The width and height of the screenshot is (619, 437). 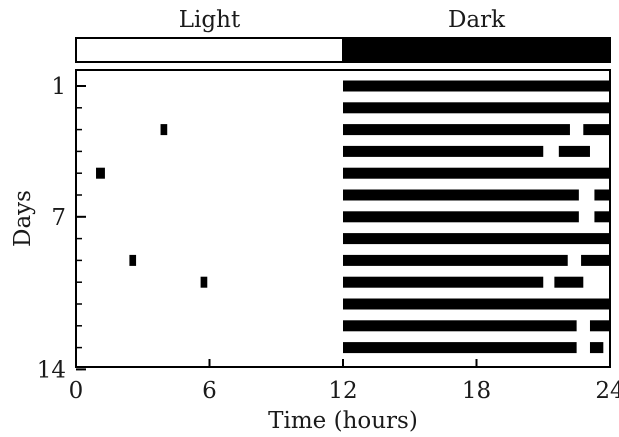 What do you see at coordinates (58, 218) in the screenshot?
I see `y-tick-label: 7` at bounding box center [58, 218].